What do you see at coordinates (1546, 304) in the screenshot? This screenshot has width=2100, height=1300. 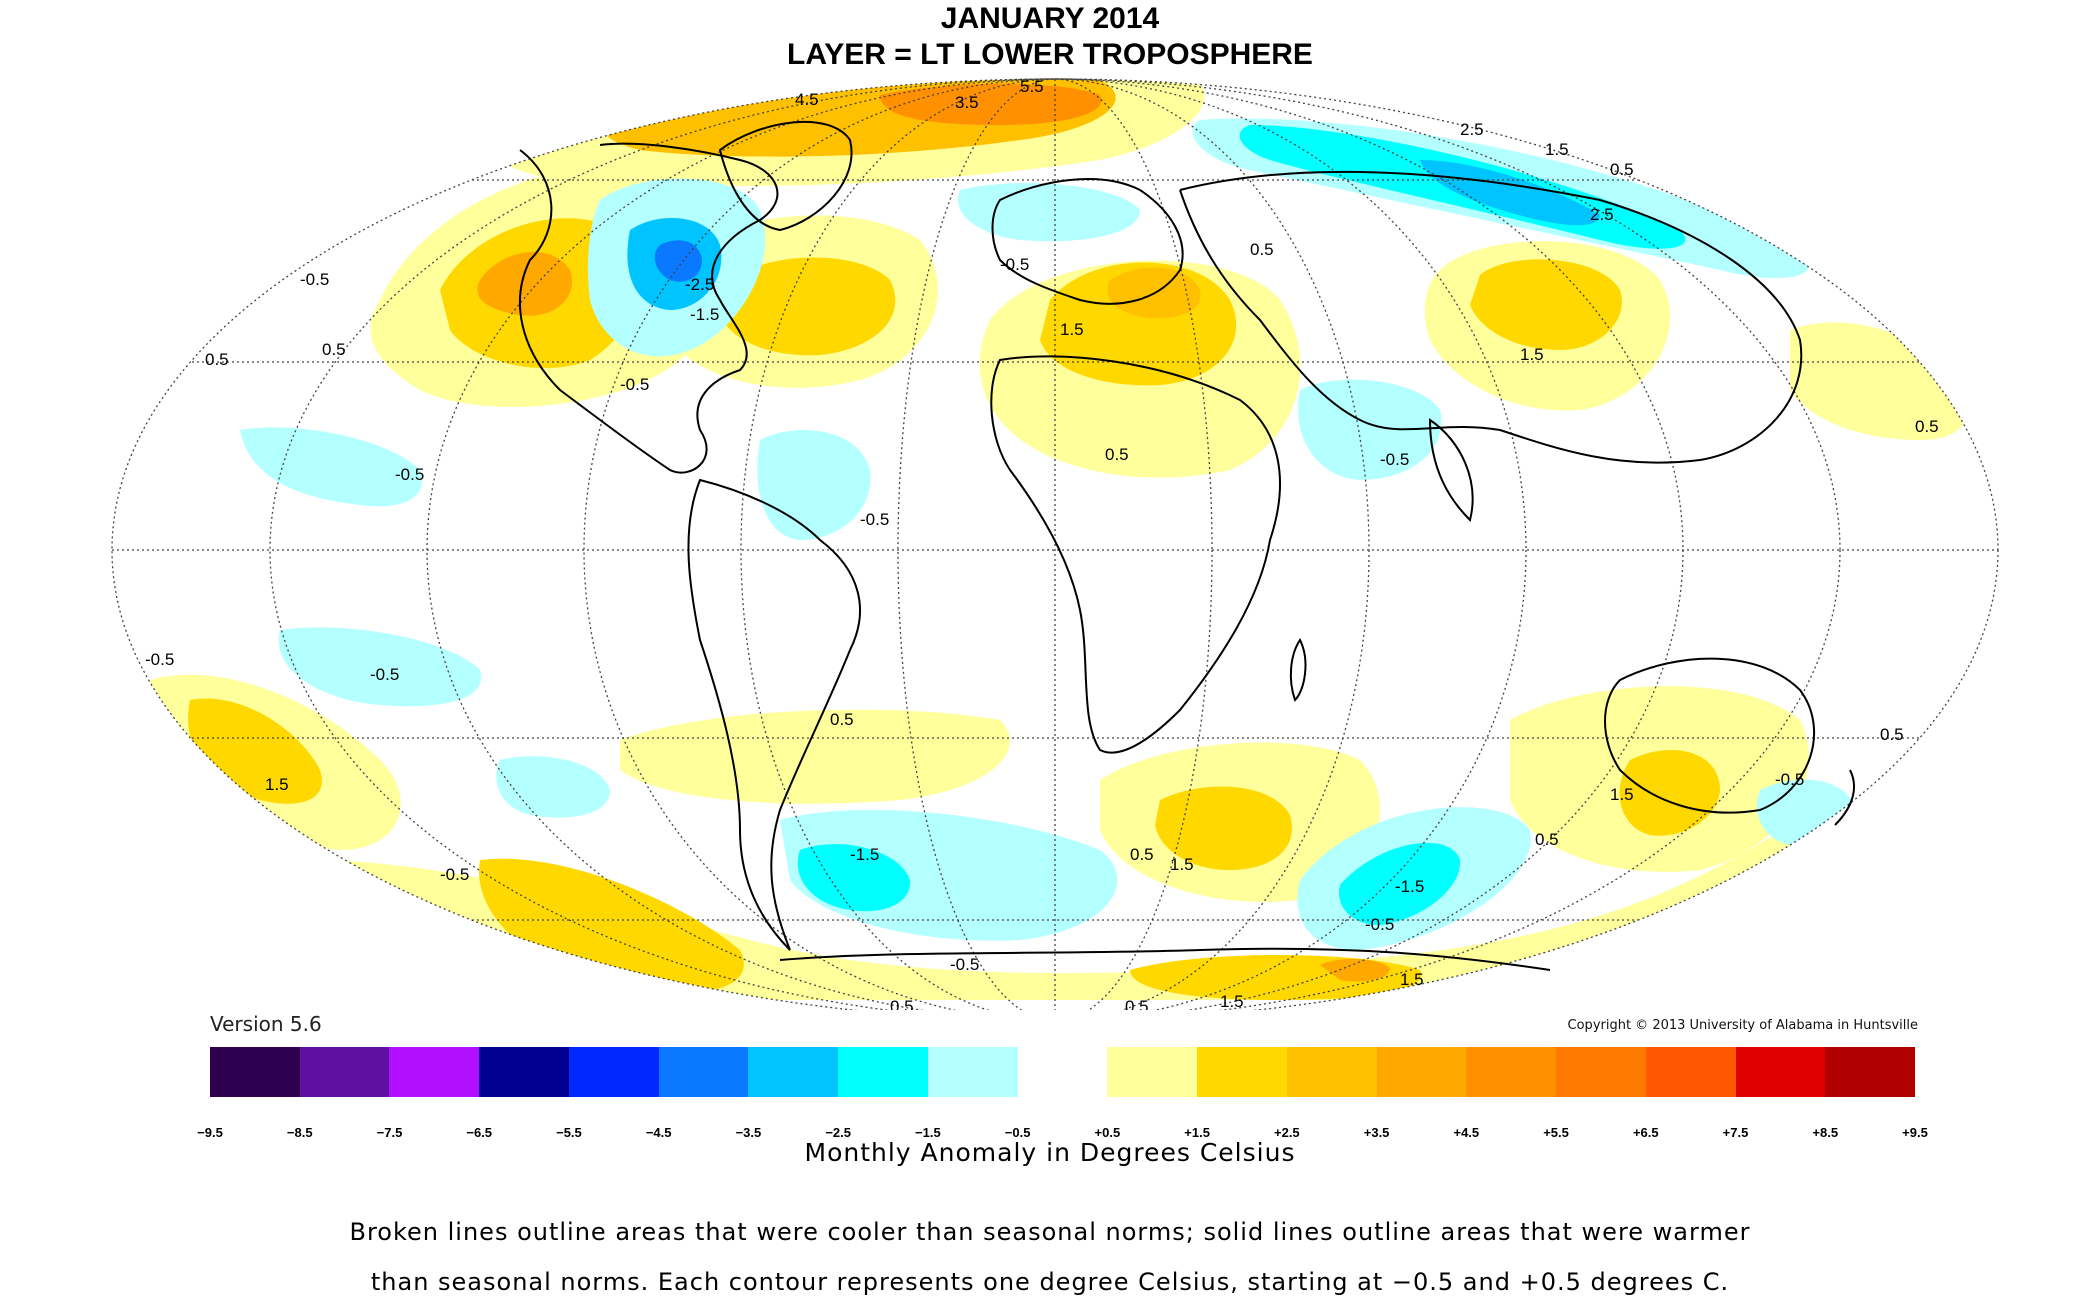 I see `warm-region-asia-core` at bounding box center [1546, 304].